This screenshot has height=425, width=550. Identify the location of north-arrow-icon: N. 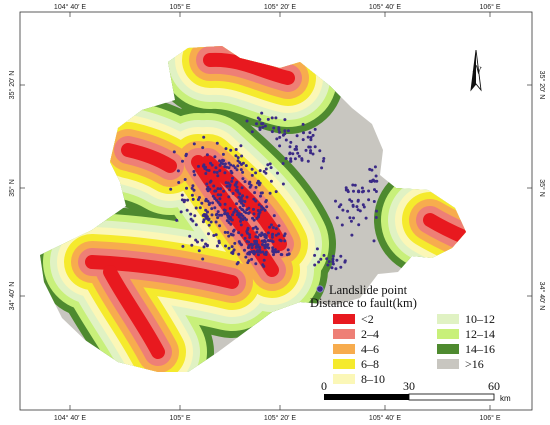
(476, 70).